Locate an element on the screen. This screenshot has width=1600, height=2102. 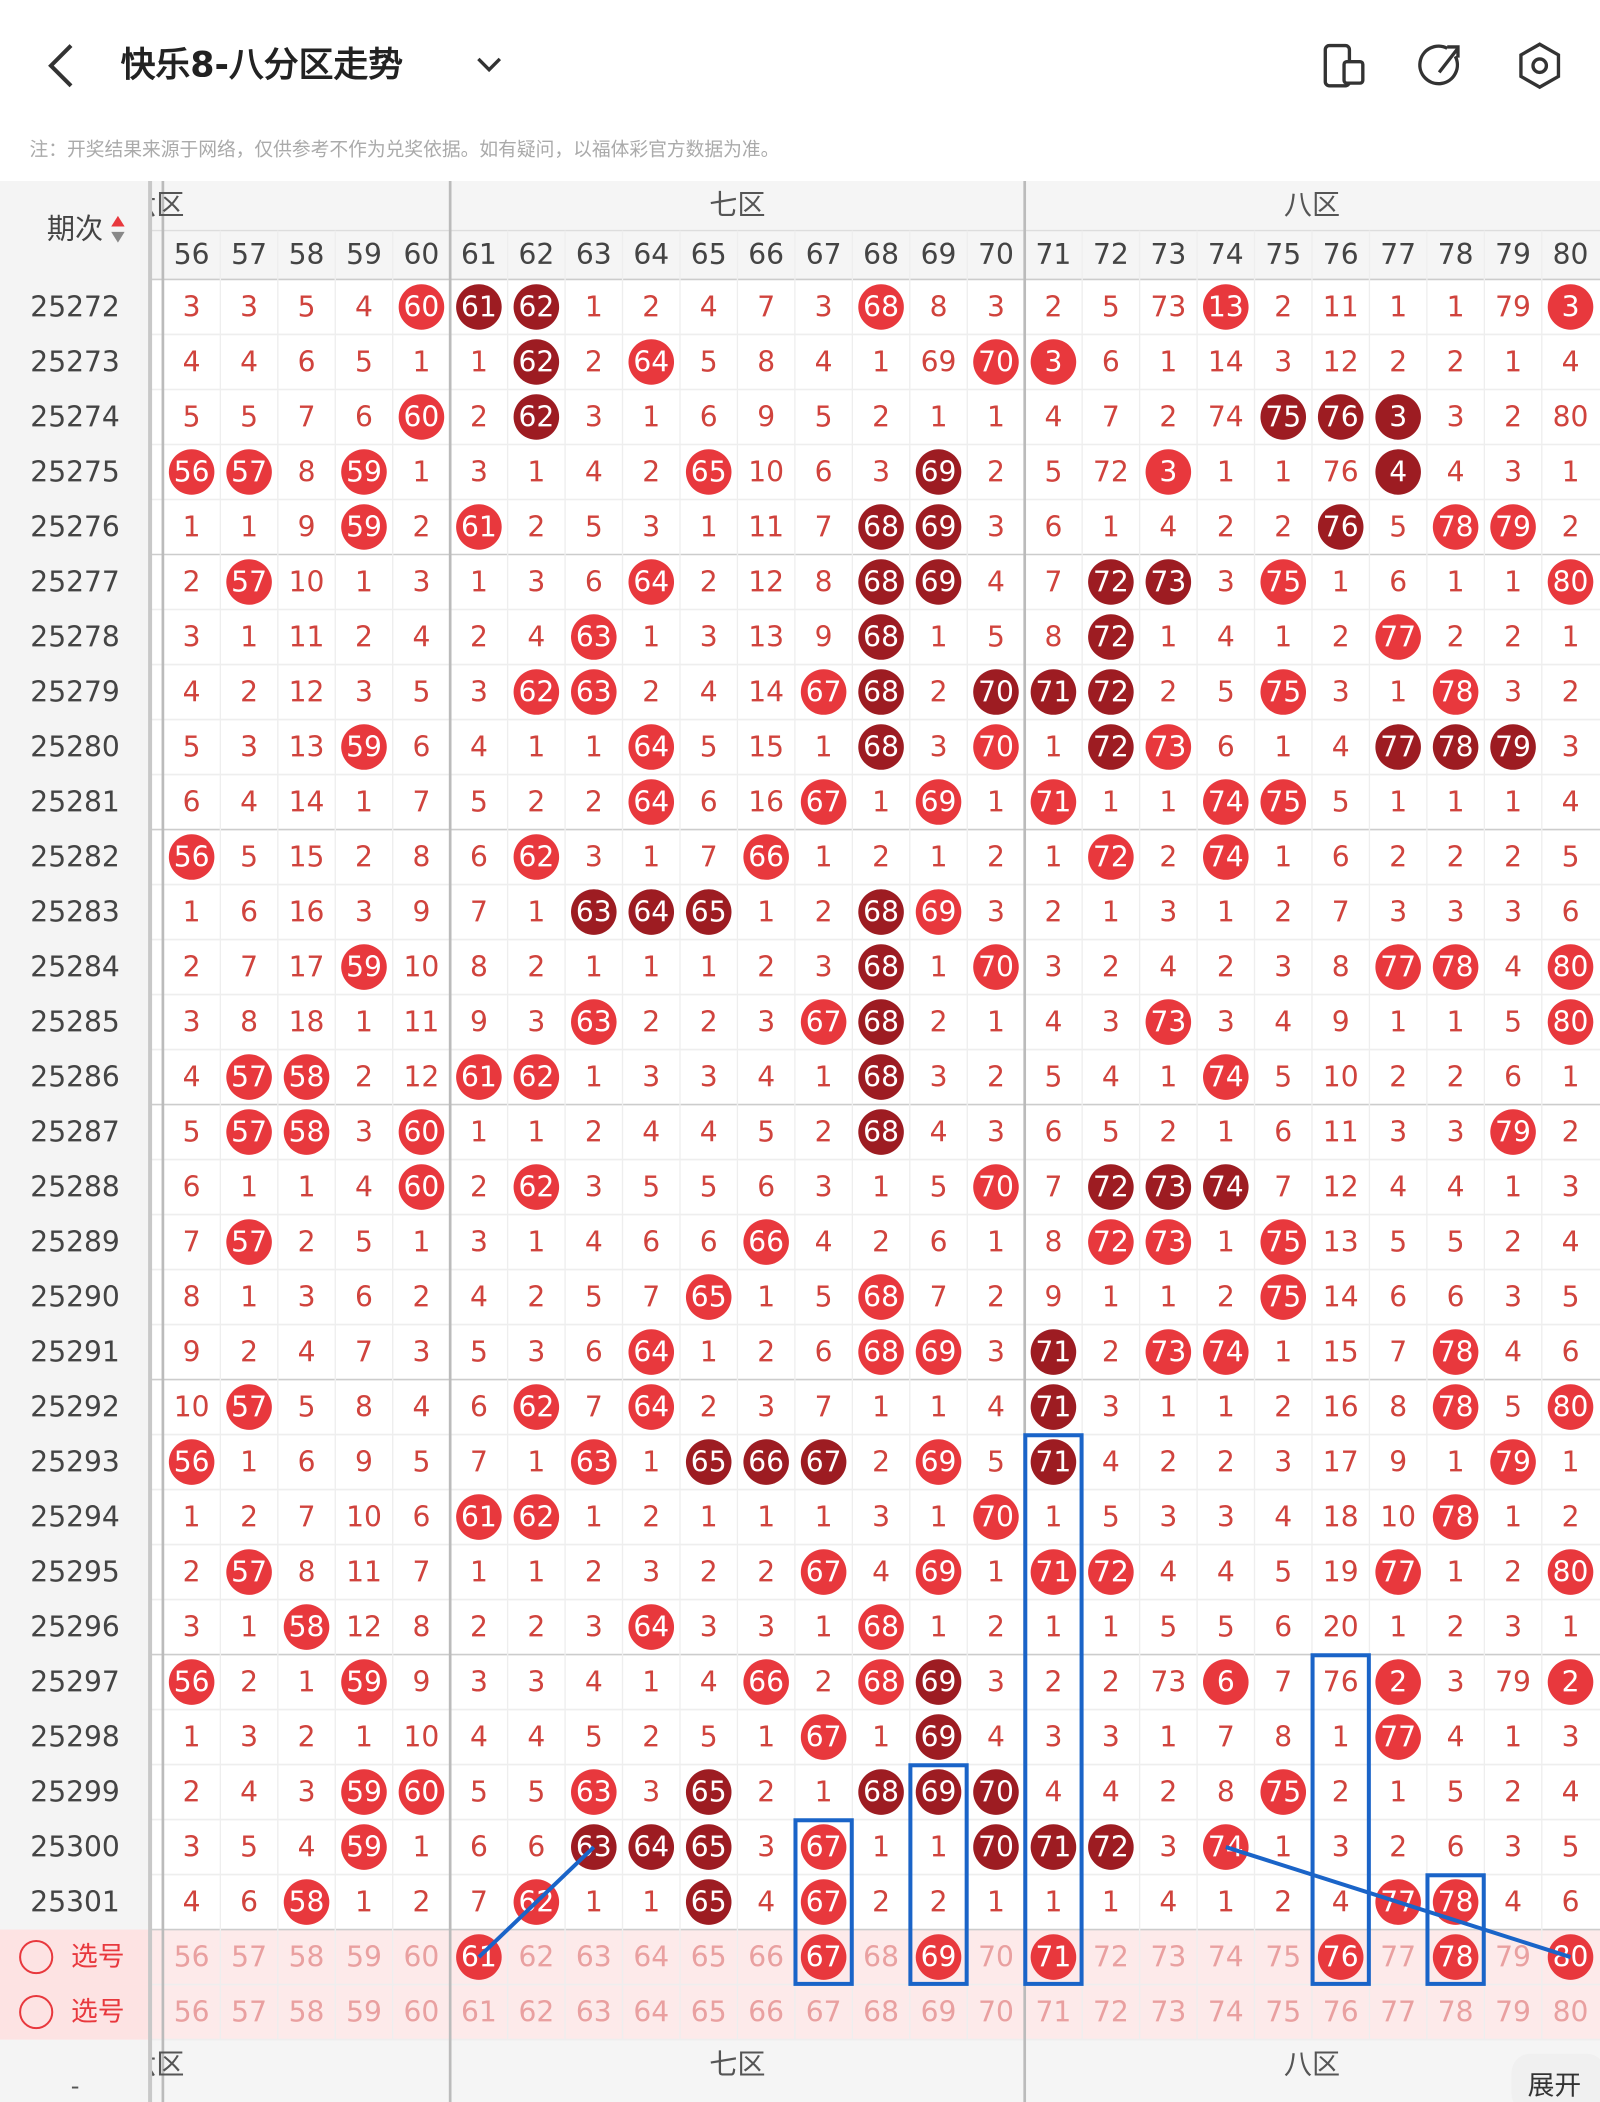
annotation-line is located at coordinates (536, 1902).